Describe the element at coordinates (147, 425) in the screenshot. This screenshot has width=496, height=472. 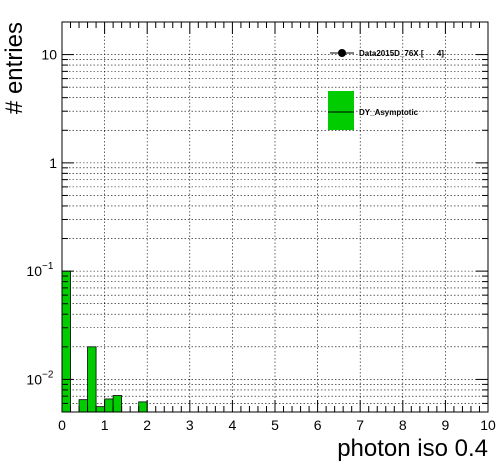
I see `x-tick-label: 2` at that location.